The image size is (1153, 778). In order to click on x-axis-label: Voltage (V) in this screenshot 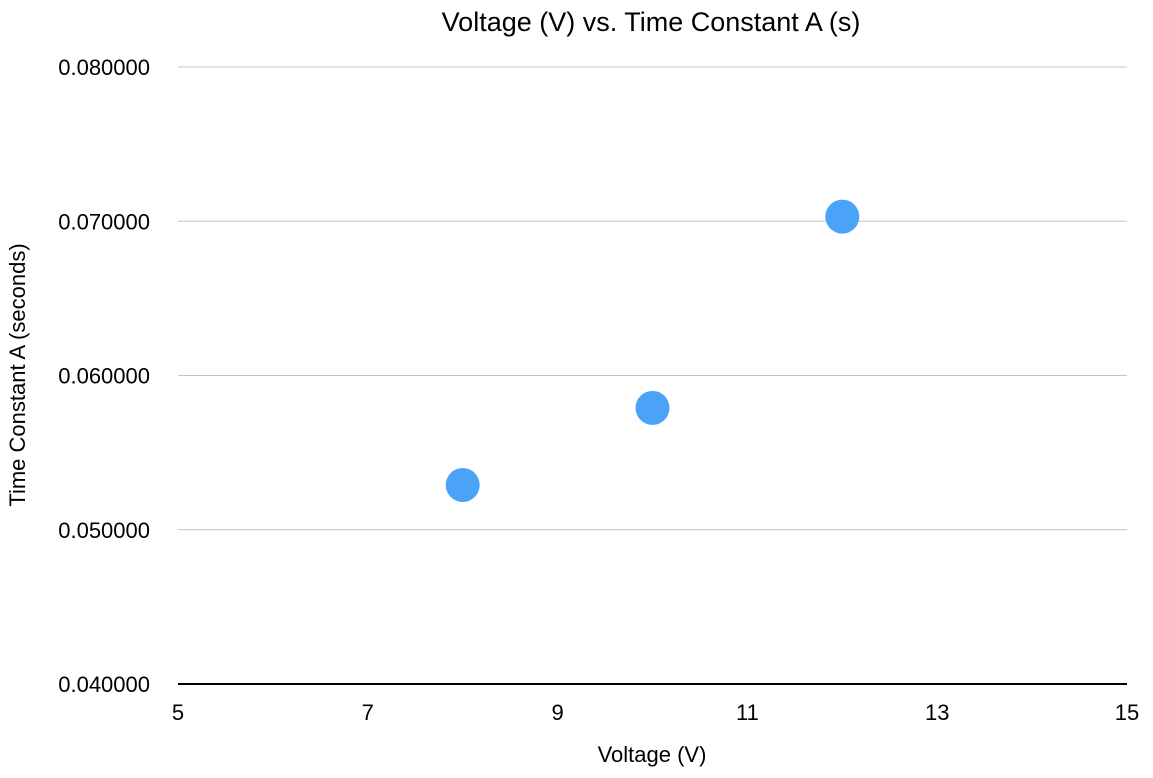, I will do `click(652, 754)`.